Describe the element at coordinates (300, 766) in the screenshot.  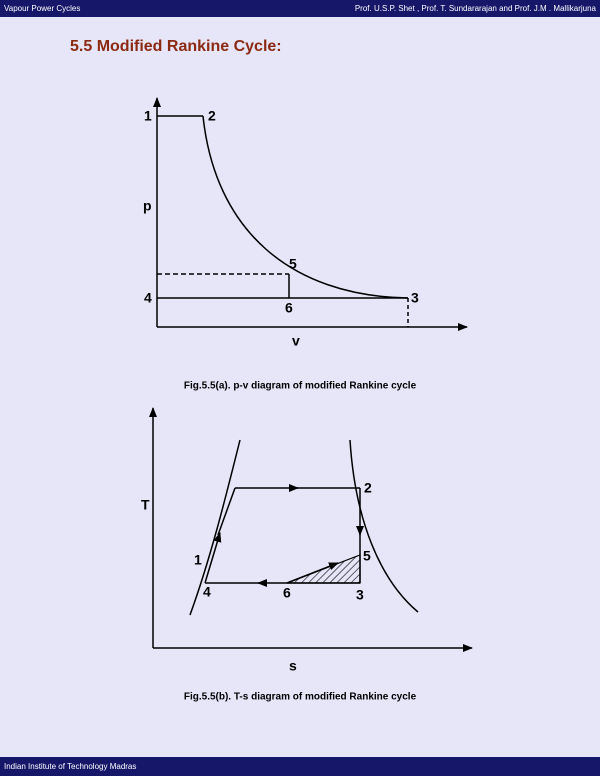
I see `footer-bar` at that location.